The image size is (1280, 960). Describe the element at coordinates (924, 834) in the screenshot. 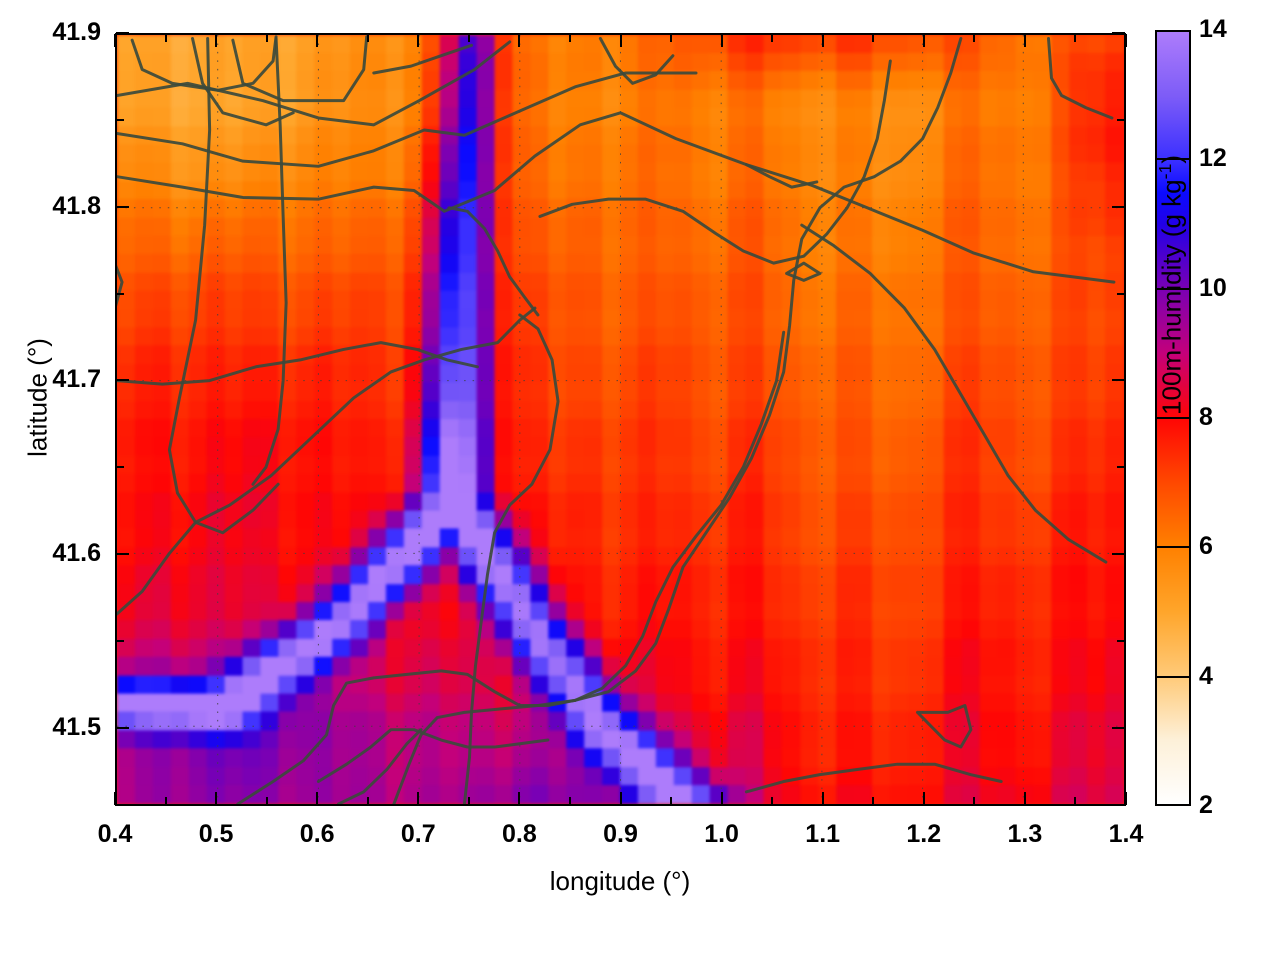

I see `x-tick-label: 1.2` at that location.